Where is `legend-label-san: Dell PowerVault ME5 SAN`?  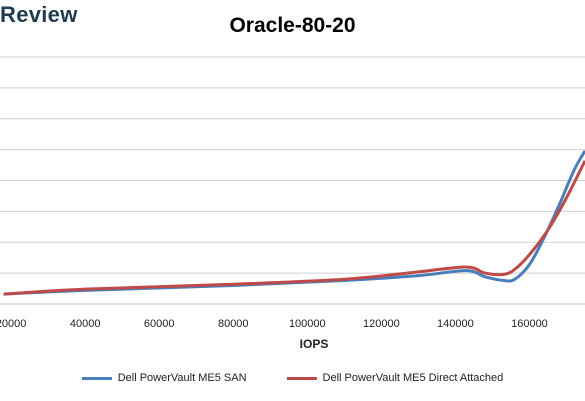 legend-label-san: Dell PowerVault ME5 SAN is located at coordinates (182, 378).